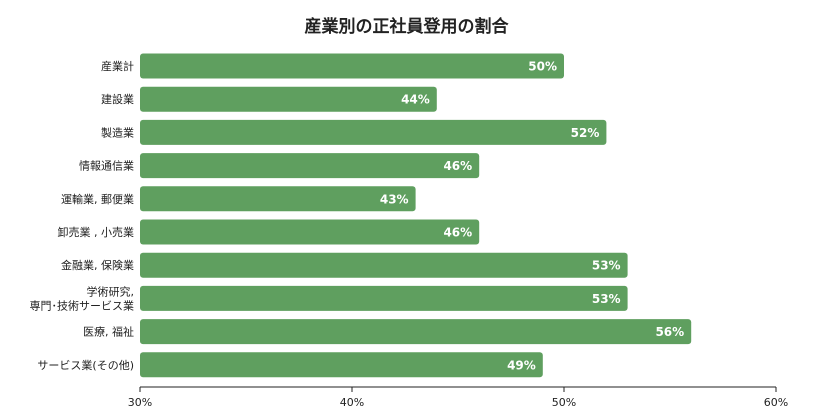 The image size is (813, 410). I want to click on category-label: 産業計, so click(117, 66).